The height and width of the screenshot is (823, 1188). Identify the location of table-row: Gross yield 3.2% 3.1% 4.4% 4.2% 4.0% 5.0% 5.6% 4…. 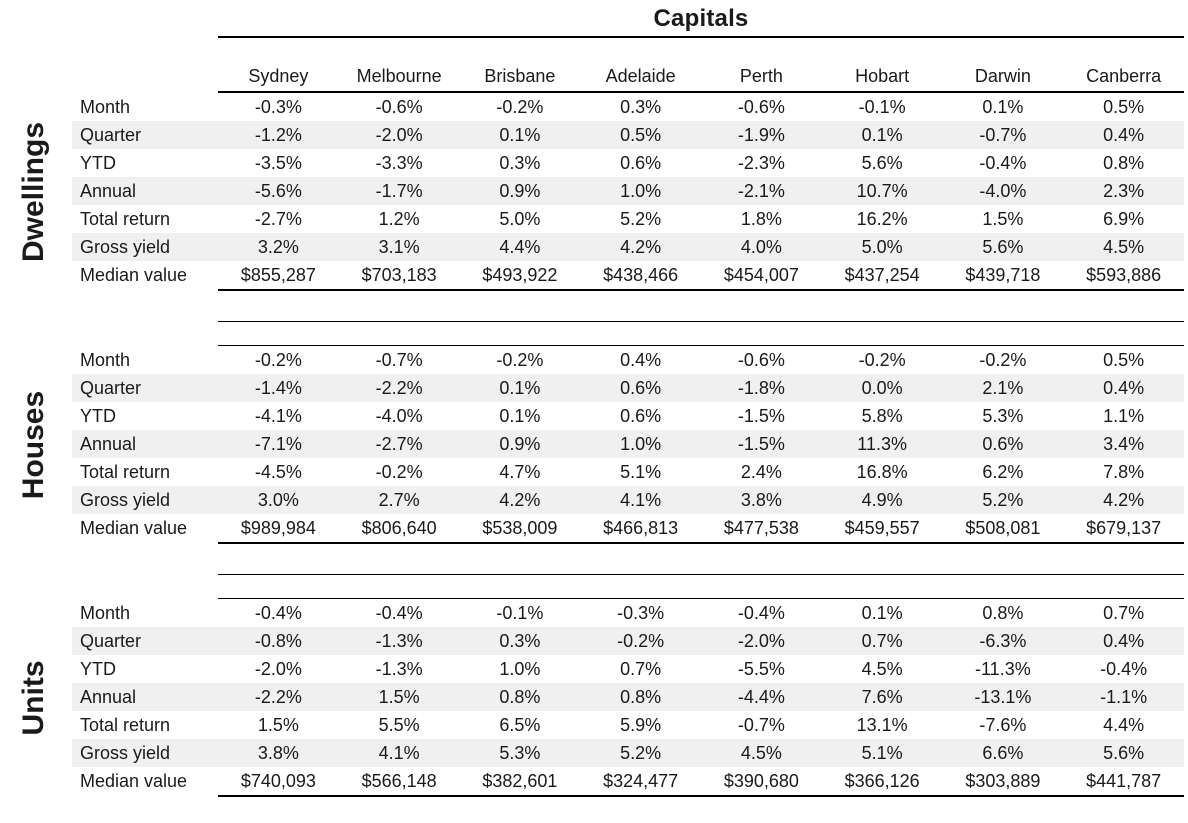
(628, 247).